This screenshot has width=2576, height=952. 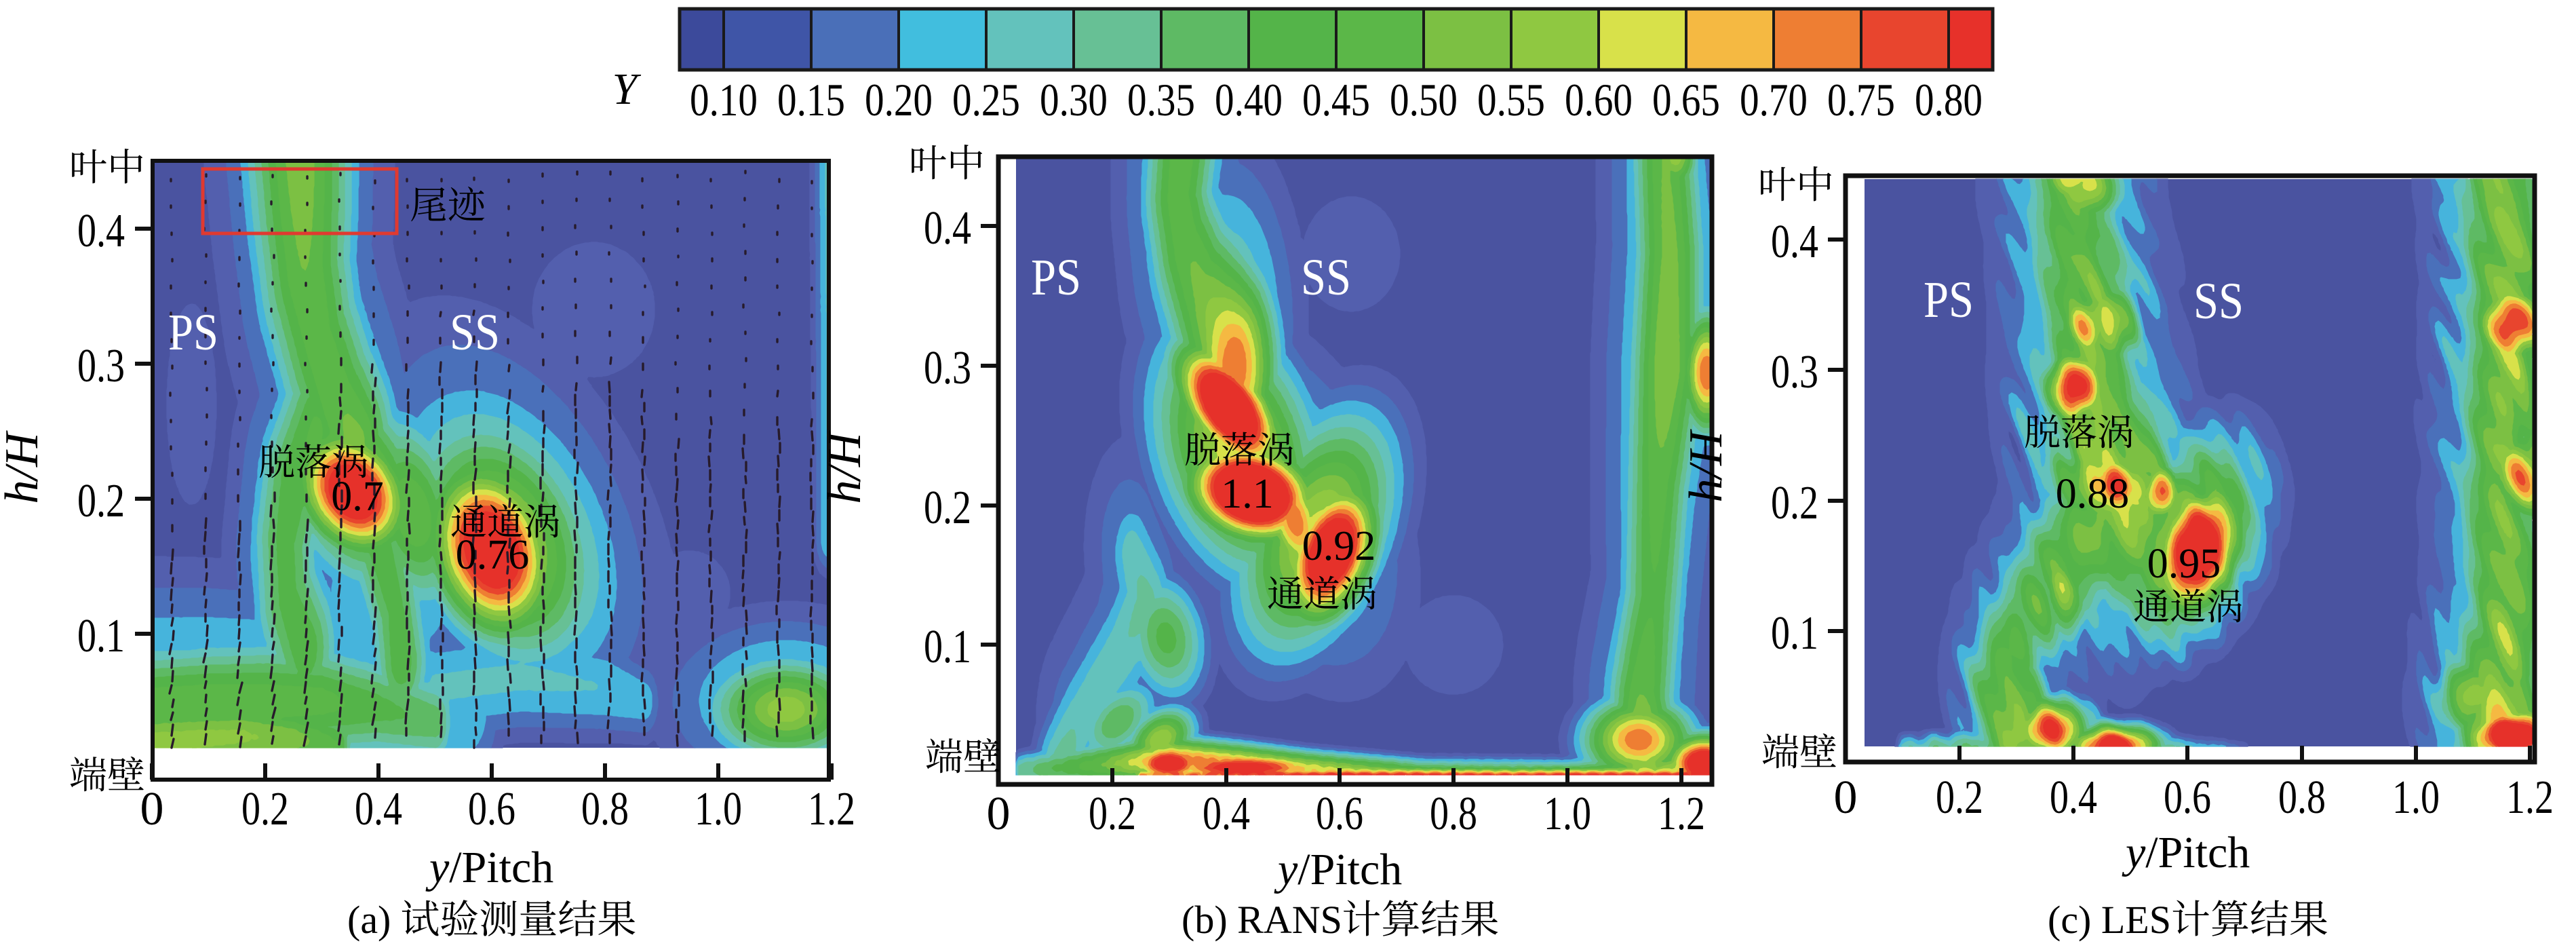 I want to click on svg-text: 0.30, so click(x=1074, y=100).